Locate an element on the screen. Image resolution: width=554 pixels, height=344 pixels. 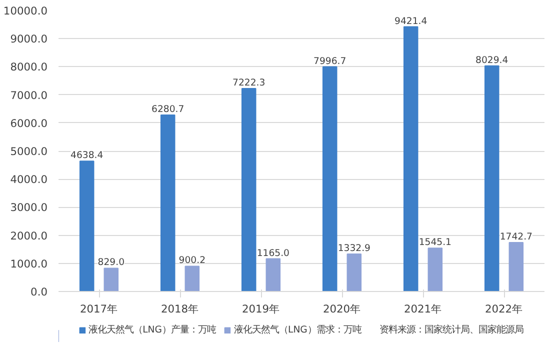
data-label: 4638.4 is located at coordinates (87, 156).